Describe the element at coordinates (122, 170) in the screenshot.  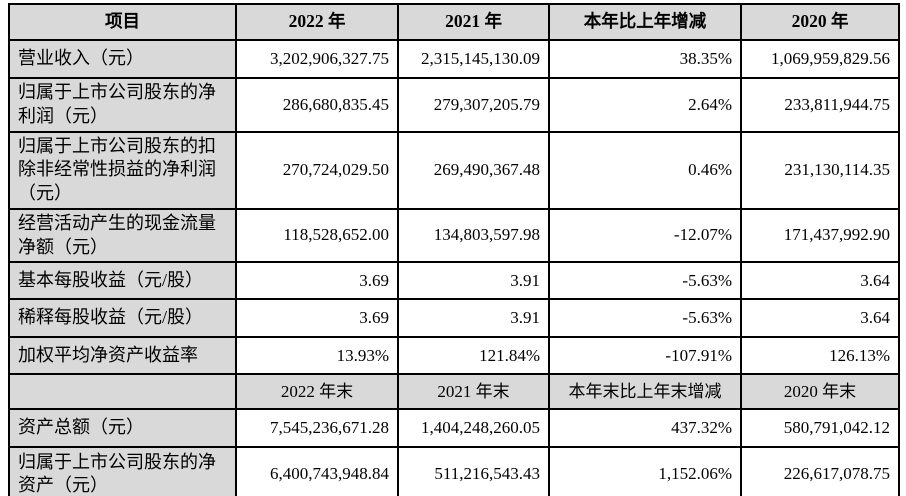
I see `row-label: 归属于上市公司股东的扣除非经常性损益的净利润（元）` at that location.